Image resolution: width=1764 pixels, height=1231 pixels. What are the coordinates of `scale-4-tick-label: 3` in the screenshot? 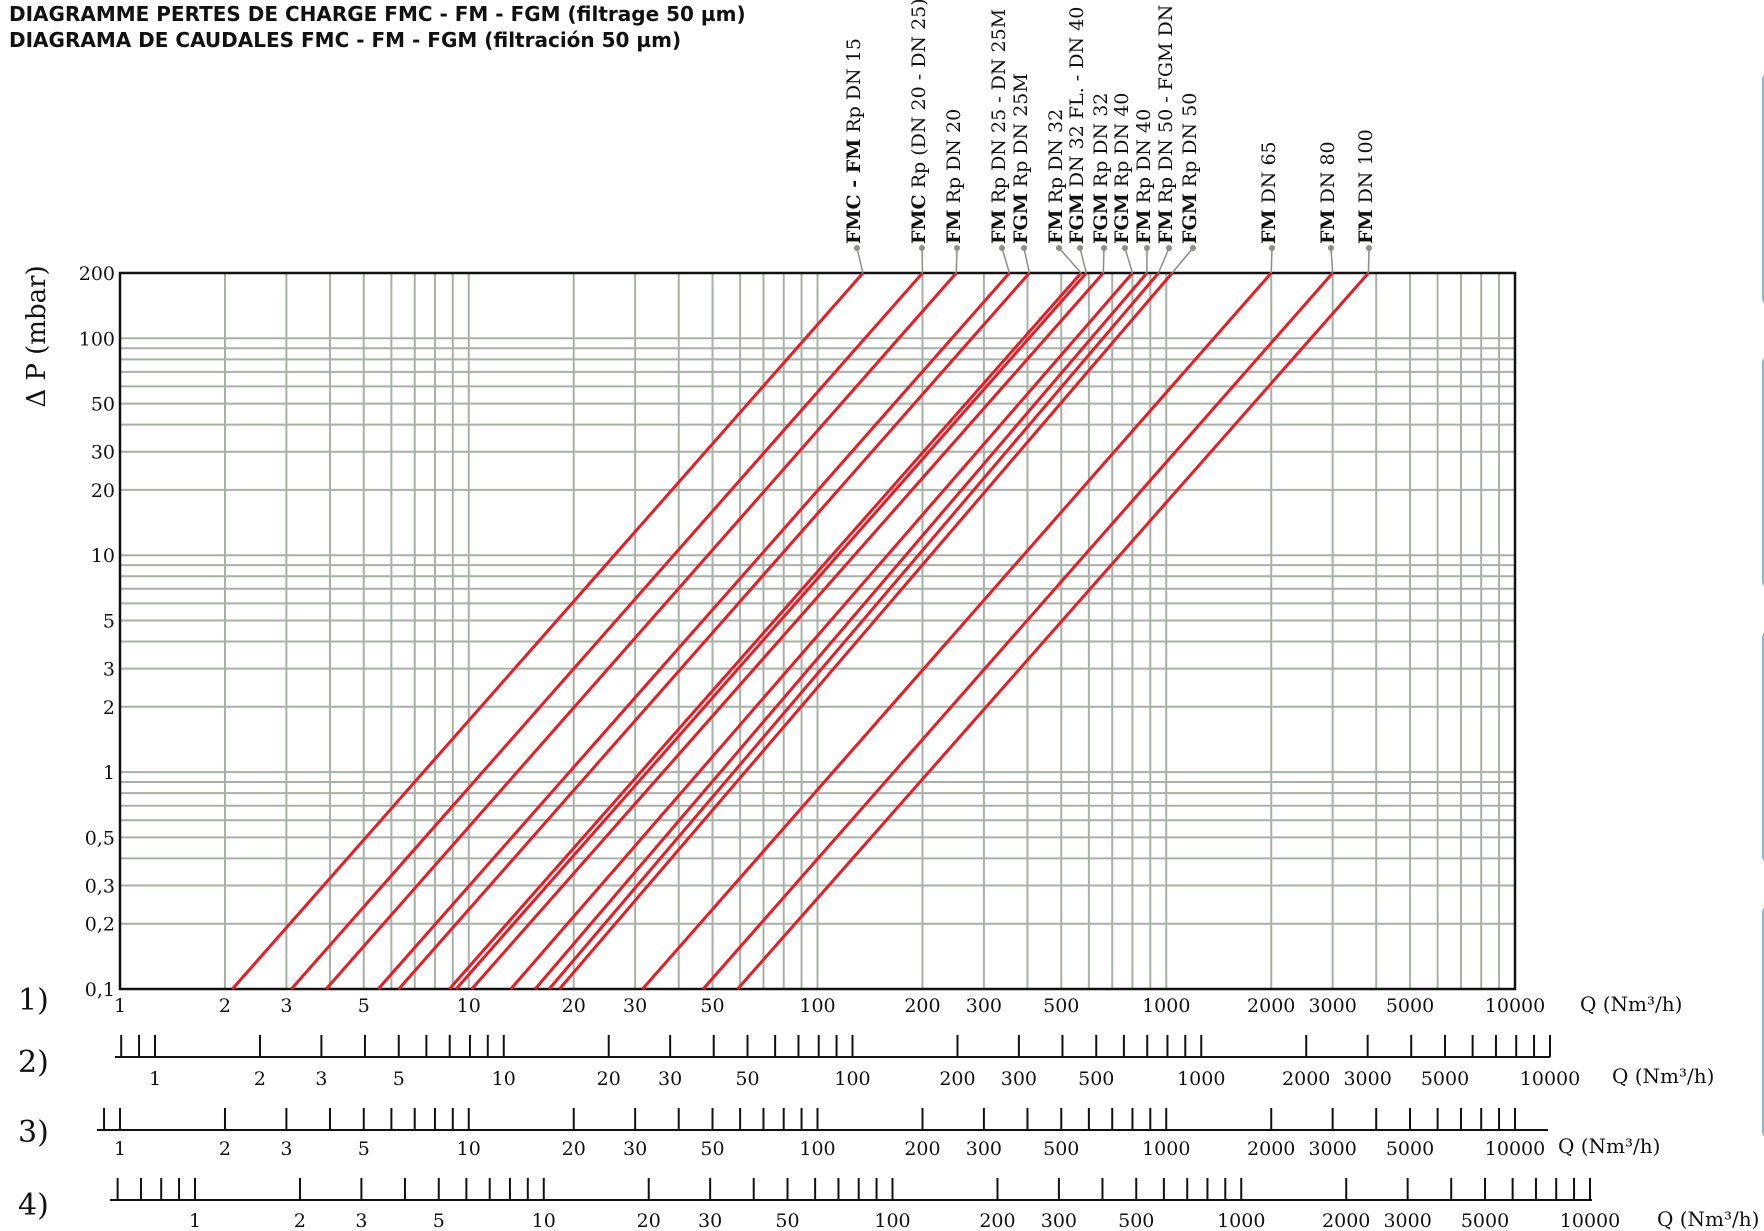 It's located at (361, 1220).